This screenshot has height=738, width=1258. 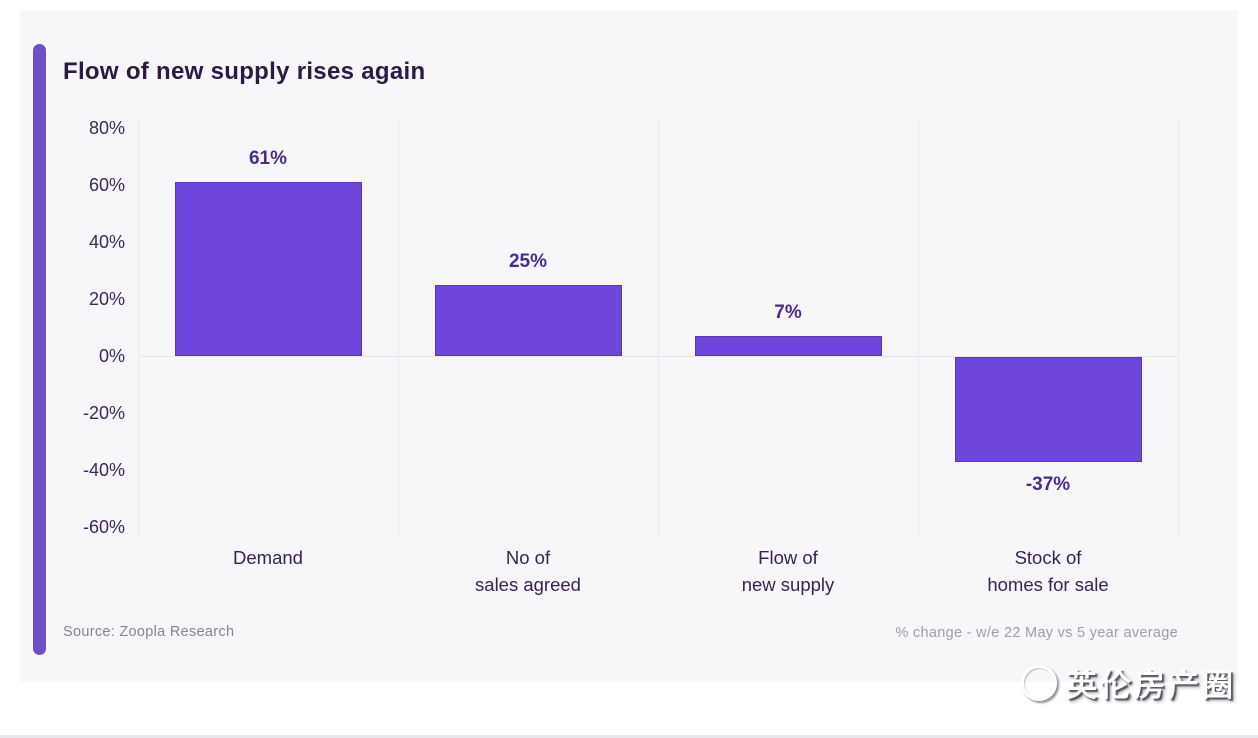 What do you see at coordinates (1039, 682) in the screenshot?
I see `watermark-logo-icon` at bounding box center [1039, 682].